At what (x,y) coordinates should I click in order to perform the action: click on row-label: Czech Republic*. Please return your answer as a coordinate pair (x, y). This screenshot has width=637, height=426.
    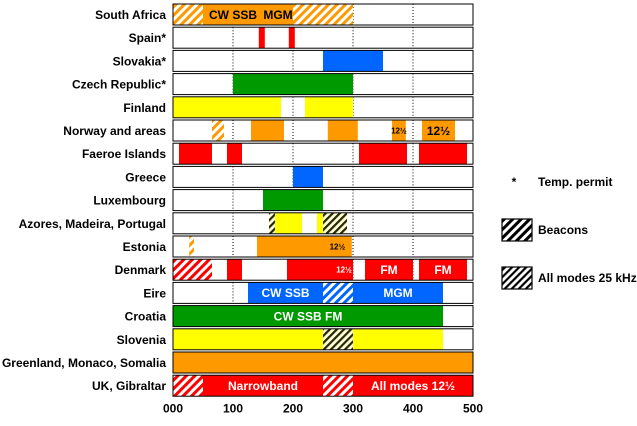
    Looking at the image, I should click on (119, 85).